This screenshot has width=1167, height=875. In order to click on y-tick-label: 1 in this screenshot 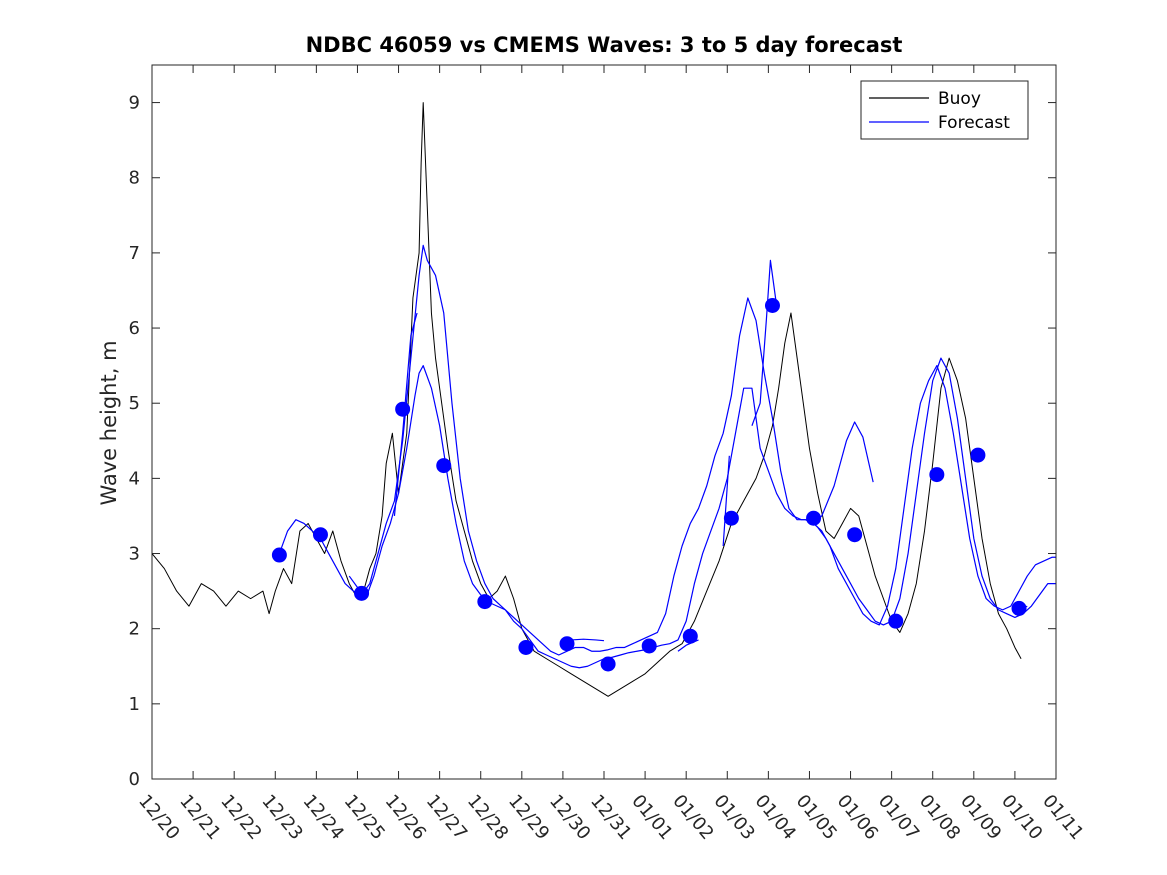, I will do `click(134, 704)`.